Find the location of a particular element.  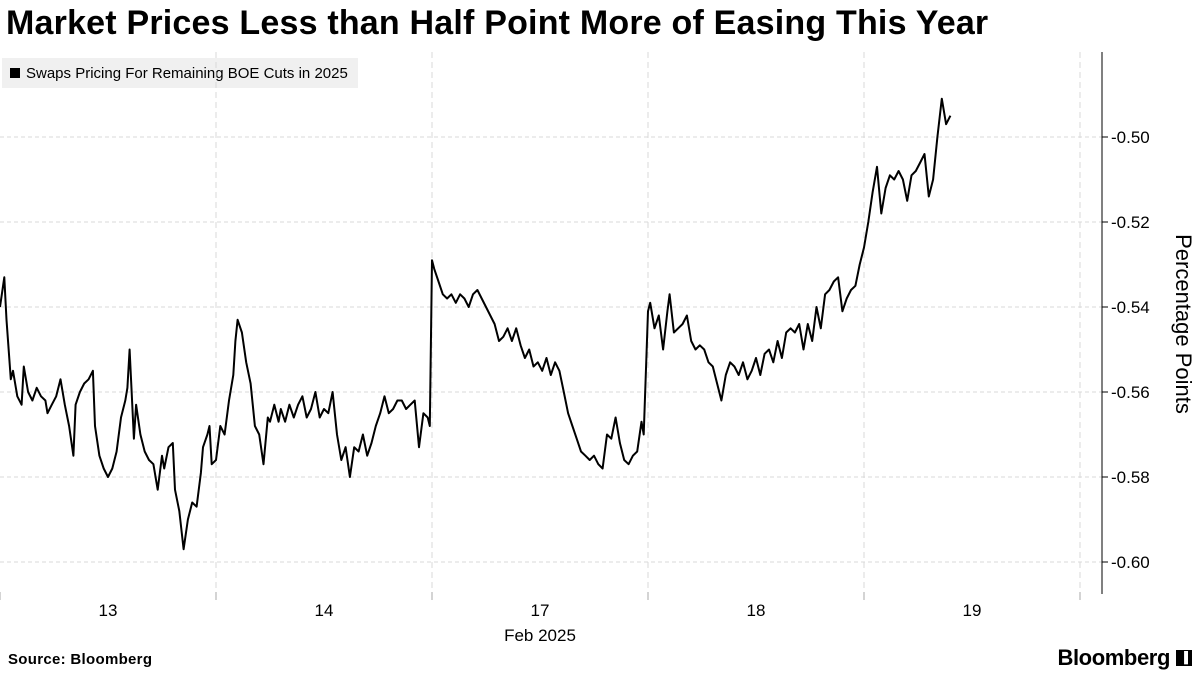

y-tick-label: -0.50 is located at coordinates (1130, 137).